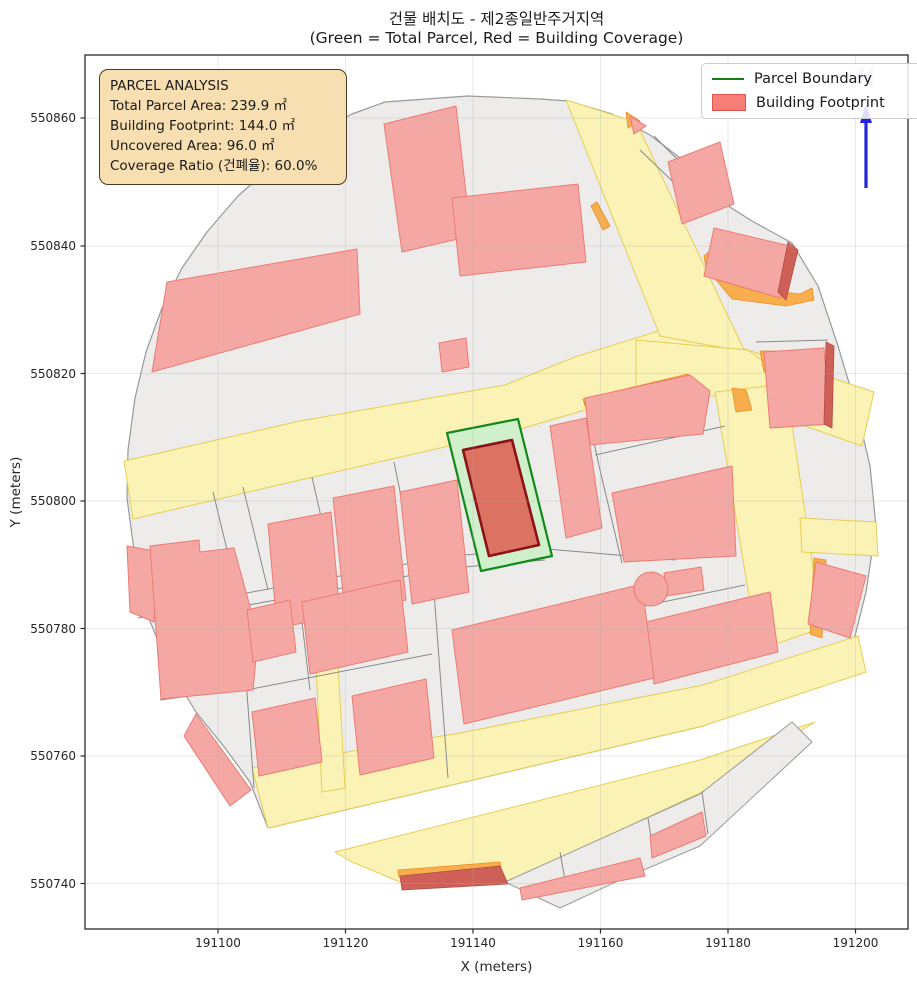 This screenshot has height=990, width=917. I want to click on orange-strip-road-left, so click(600, 216).